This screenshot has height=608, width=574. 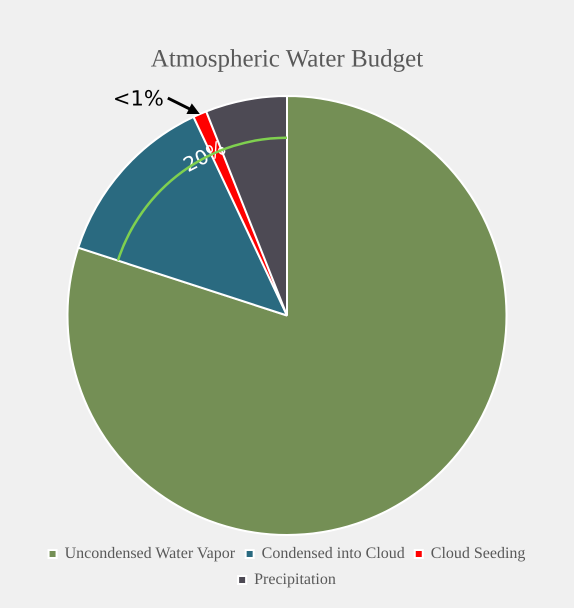 I want to click on chart-title: Atmospheric Water Budget, so click(x=287, y=59).